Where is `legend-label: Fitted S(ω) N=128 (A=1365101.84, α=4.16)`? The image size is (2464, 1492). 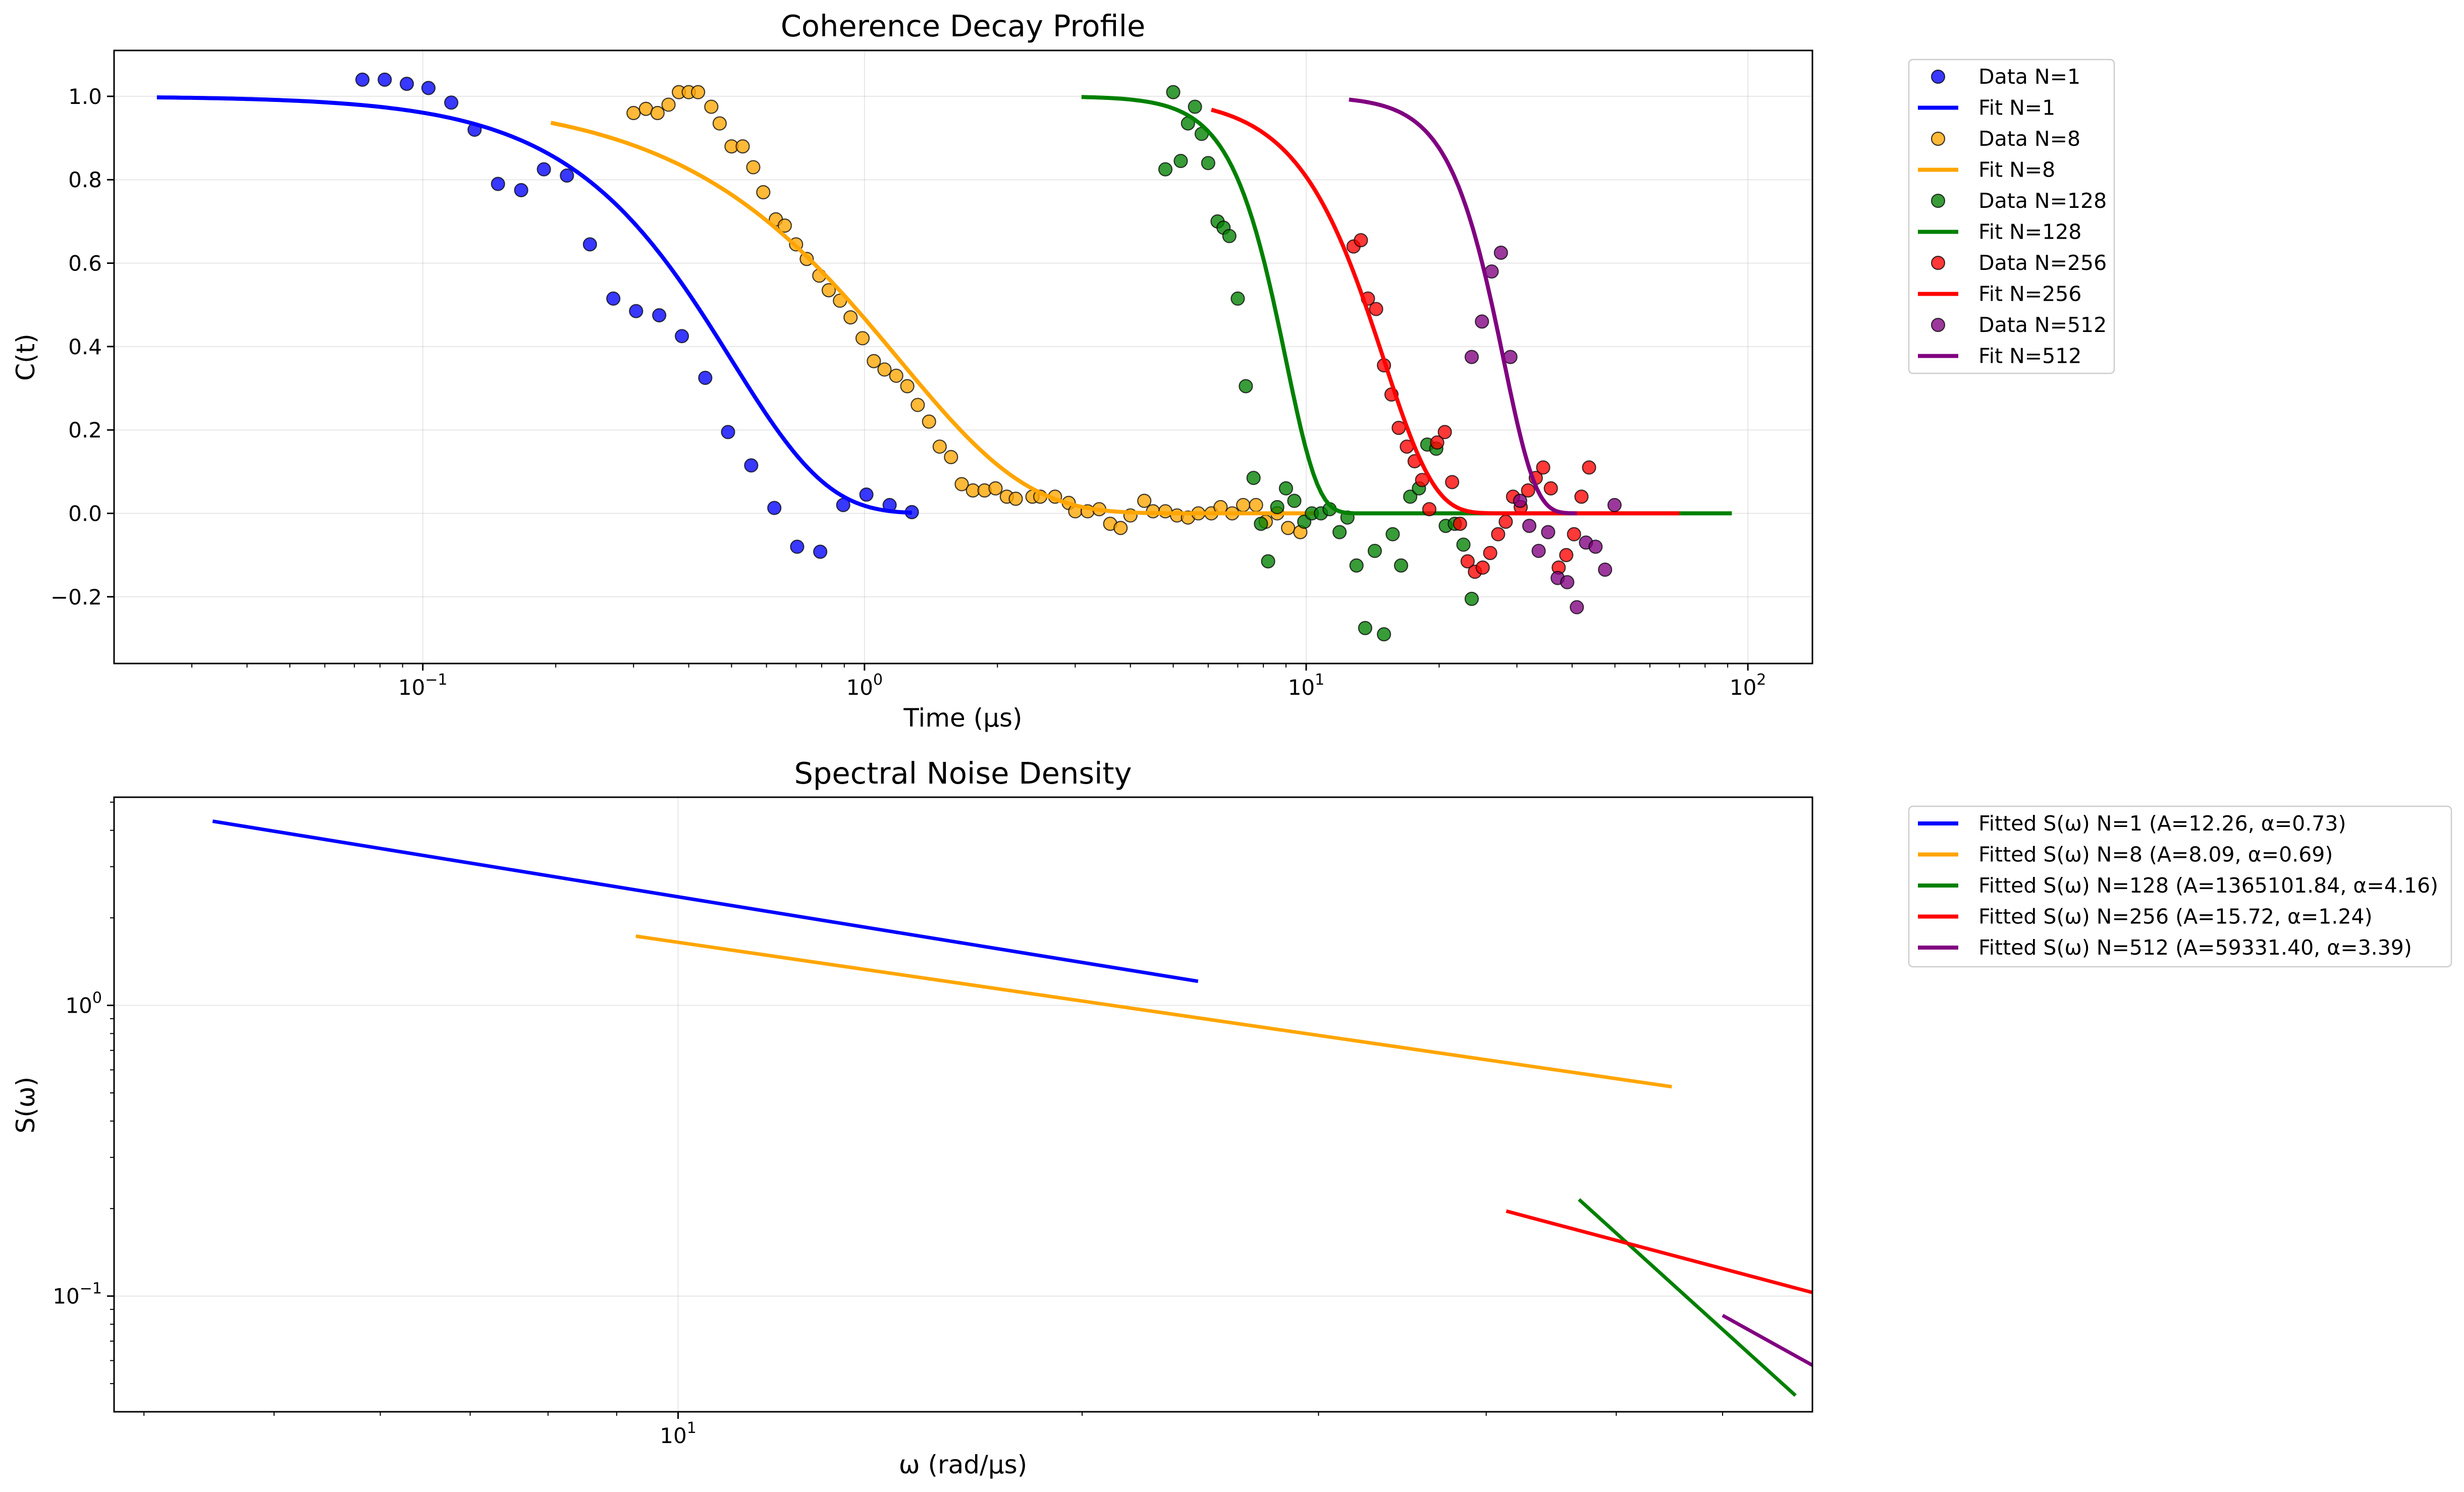
legend-label: Fitted S(ω) N=128 (A=1365101.84, α=4.16) is located at coordinates (2208, 885).